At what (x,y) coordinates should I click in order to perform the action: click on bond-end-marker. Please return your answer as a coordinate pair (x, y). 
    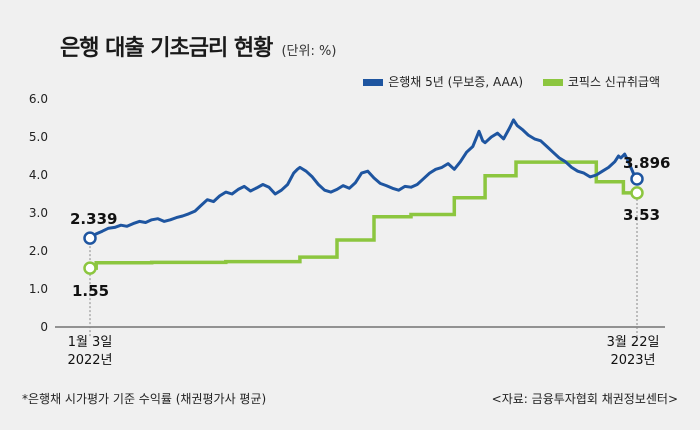
    Looking at the image, I should click on (637, 179).